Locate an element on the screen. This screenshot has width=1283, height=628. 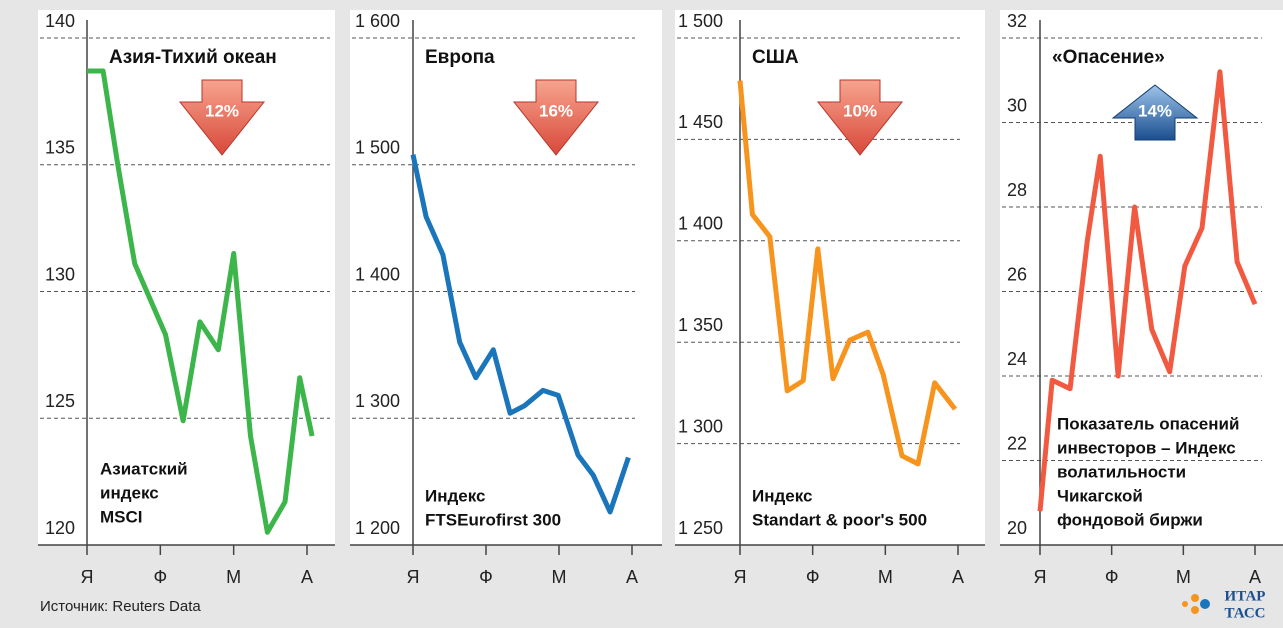
badge-label: 14% is located at coordinates (1155, 110).